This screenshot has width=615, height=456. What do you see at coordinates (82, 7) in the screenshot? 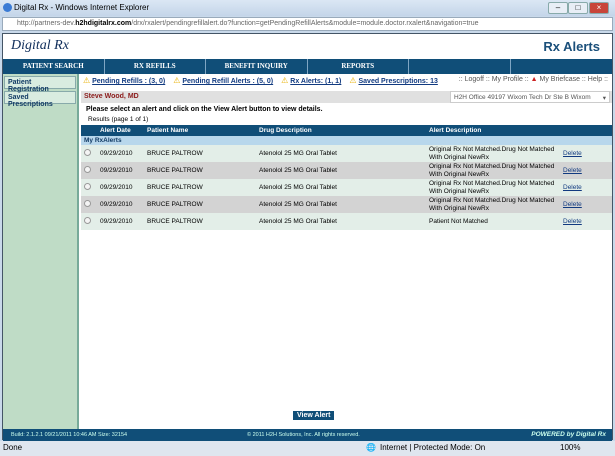
I see `window-title: Digital Rx - Windows Internet Explorer` at bounding box center [82, 7].